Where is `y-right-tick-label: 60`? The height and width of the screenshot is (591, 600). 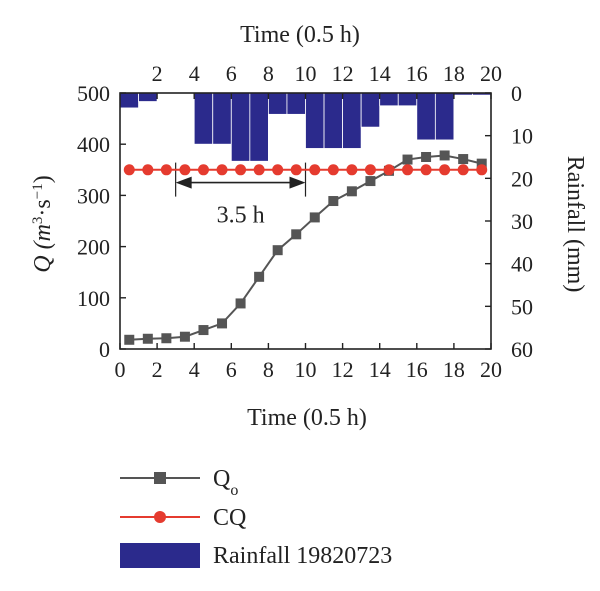 y-right-tick-label: 60 is located at coordinates (522, 349).